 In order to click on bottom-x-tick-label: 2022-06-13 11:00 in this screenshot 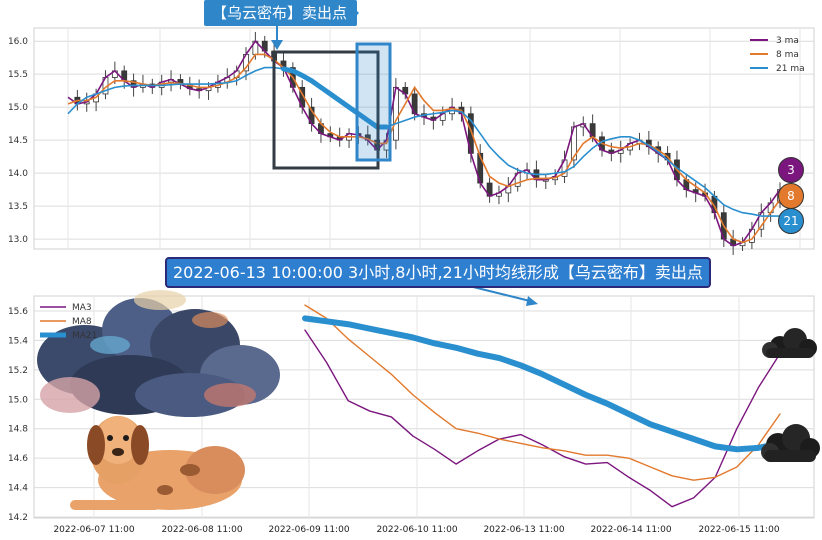, I will do `click(523, 530)`.